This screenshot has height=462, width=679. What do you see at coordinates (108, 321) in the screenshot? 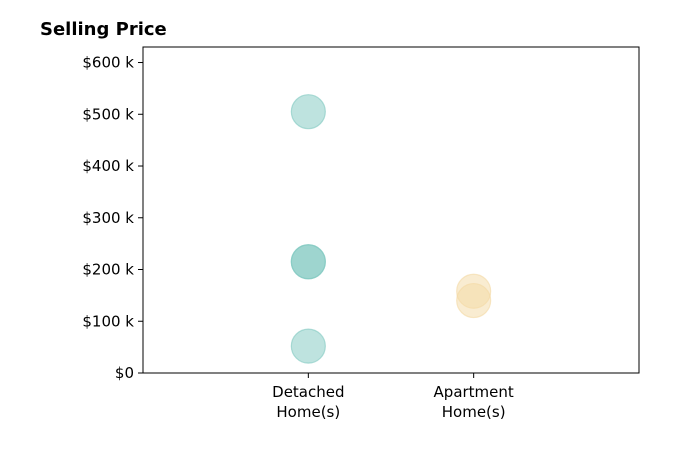
I see `y-tick-label: $100 k` at bounding box center [108, 321].